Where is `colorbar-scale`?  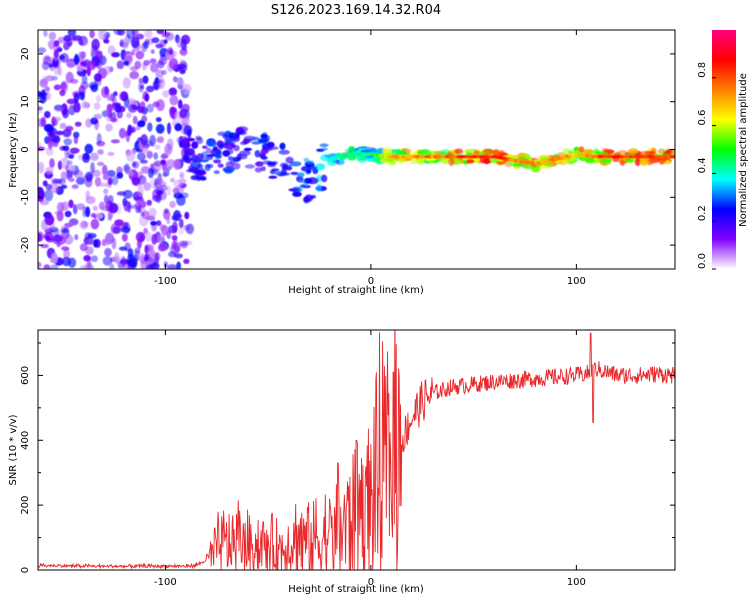
colorbar-scale is located at coordinates (724, 149).